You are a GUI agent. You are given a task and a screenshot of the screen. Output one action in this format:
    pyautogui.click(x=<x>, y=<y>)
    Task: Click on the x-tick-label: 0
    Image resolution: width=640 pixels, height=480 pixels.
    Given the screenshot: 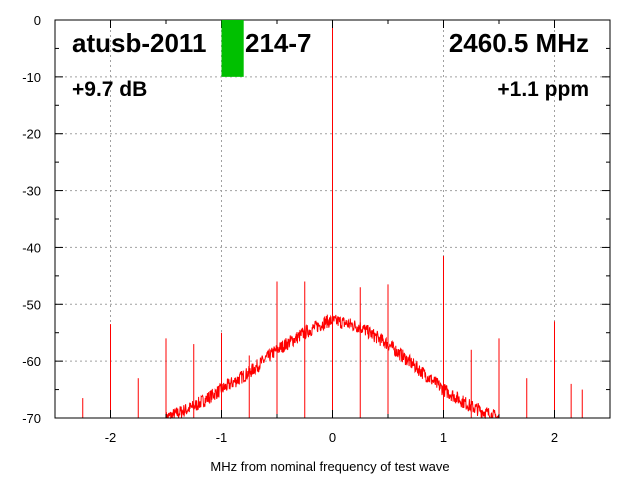 What is the action you would take?
    pyautogui.click(x=332, y=437)
    